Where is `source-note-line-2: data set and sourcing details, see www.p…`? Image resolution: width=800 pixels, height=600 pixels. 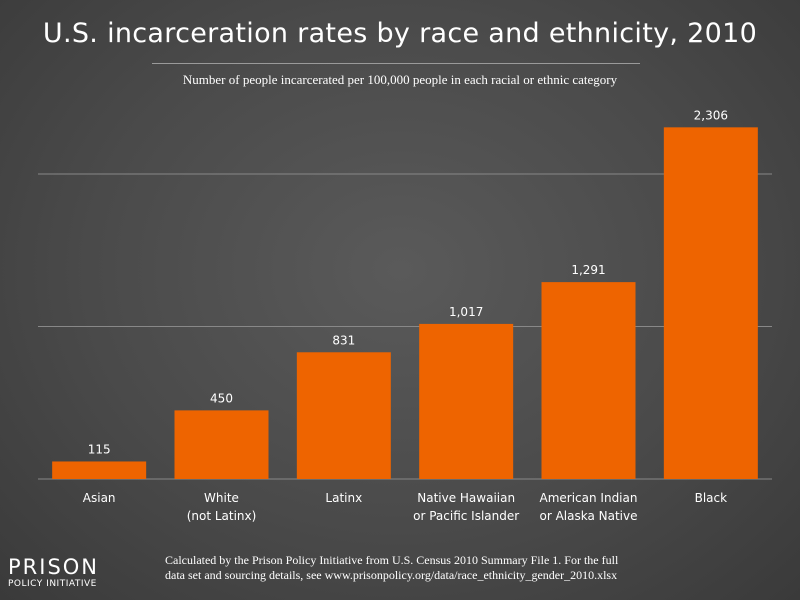 source-note-line-2: data set and sourcing details, see www.p… is located at coordinates (391, 575).